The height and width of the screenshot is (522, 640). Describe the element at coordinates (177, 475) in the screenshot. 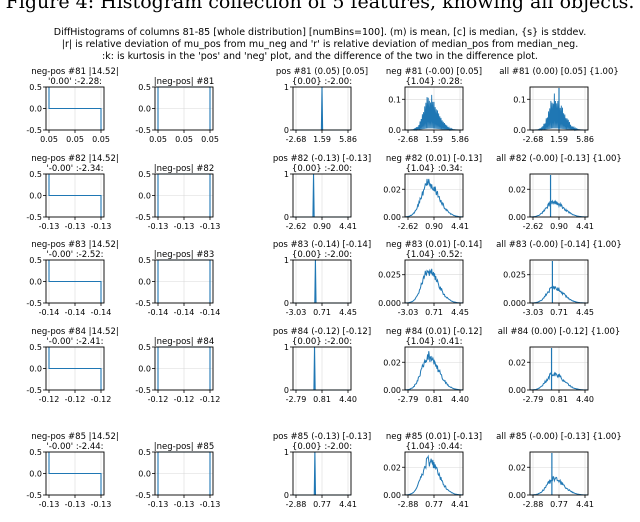

I see `panel-4-1: 0.50.0-0.5-0.13 -0.13 -0.13|neg-pos| #85` at that location.